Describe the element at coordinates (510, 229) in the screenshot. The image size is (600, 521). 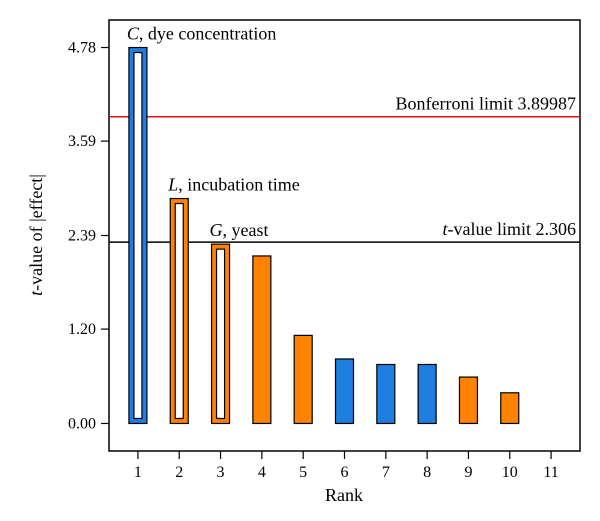
I see `t-value-limit-label: t-value limit 2.306` at that location.